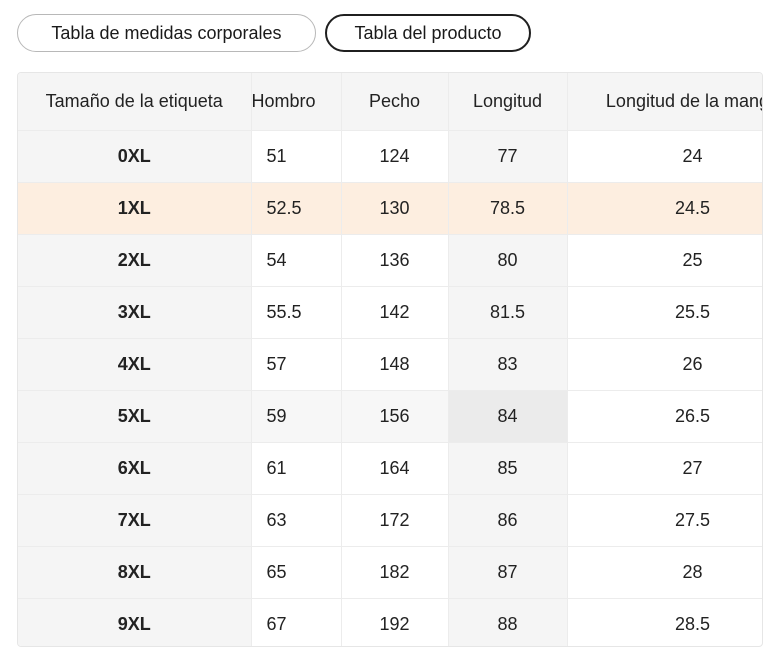 The height and width of the screenshot is (666, 780). I want to click on sleeve-length-cell: 24, so click(664, 156).